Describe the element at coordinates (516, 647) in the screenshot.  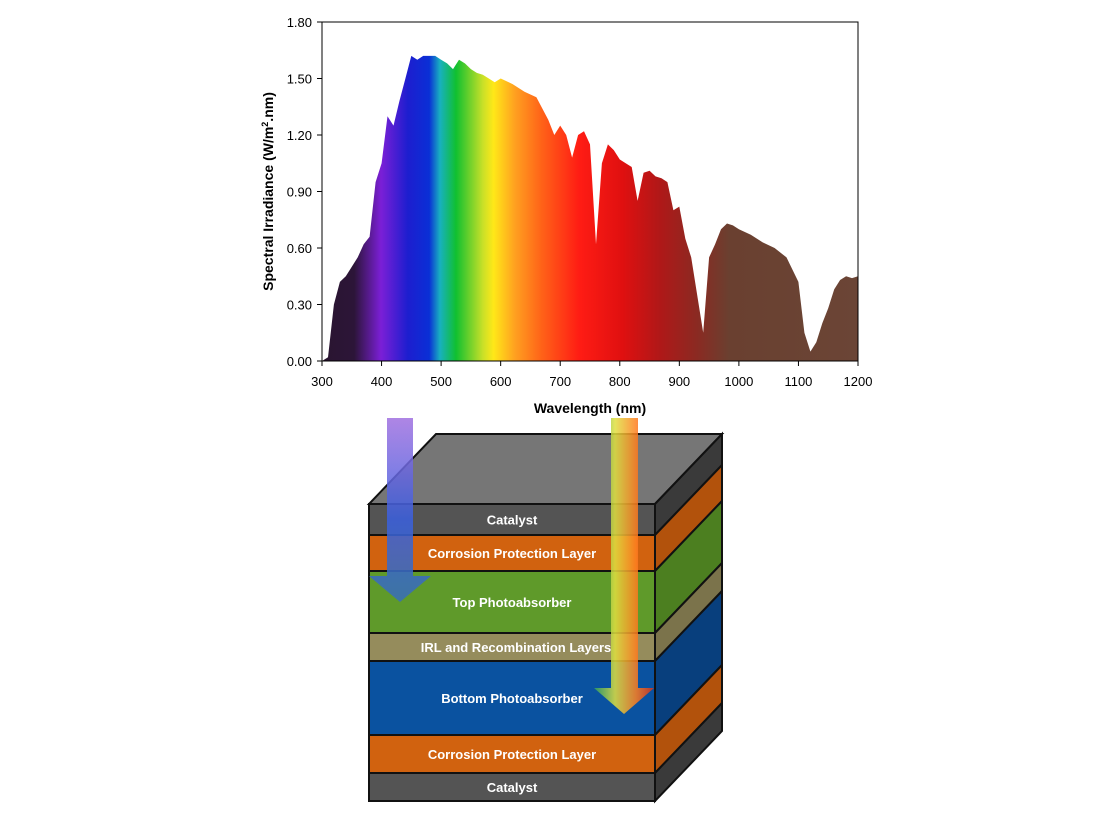
I see `layer-label: IRL and Recombination Layers` at that location.